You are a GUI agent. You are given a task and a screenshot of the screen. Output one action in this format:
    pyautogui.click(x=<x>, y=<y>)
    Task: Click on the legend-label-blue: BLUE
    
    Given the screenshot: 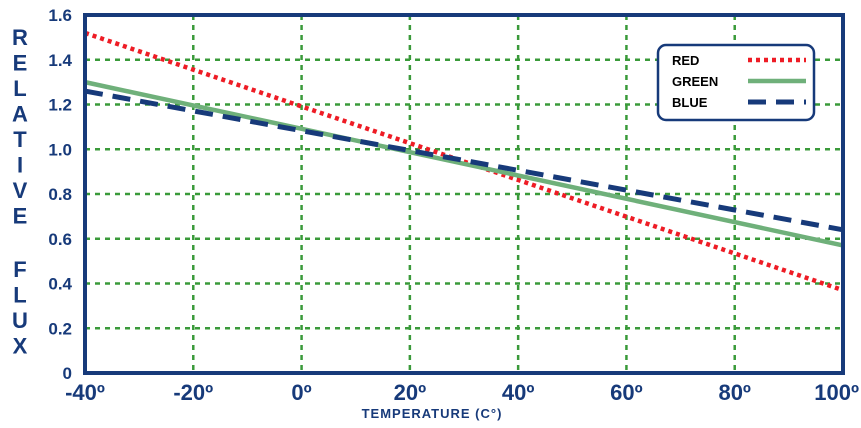 What is the action you would take?
    pyautogui.click(x=690, y=102)
    